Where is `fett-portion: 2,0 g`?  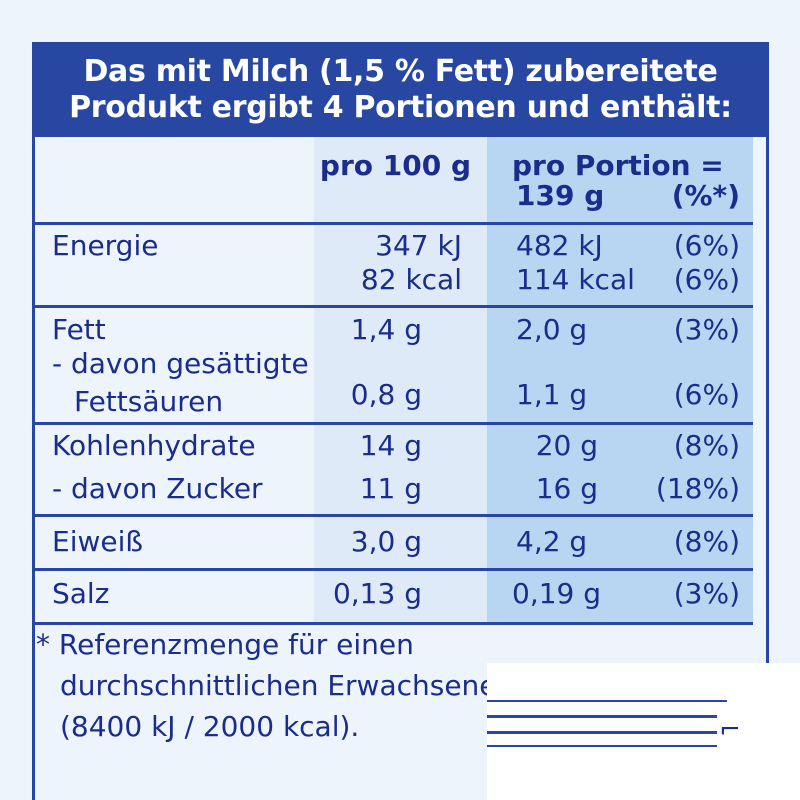
fett-portion: 2,0 g is located at coordinates (552, 329).